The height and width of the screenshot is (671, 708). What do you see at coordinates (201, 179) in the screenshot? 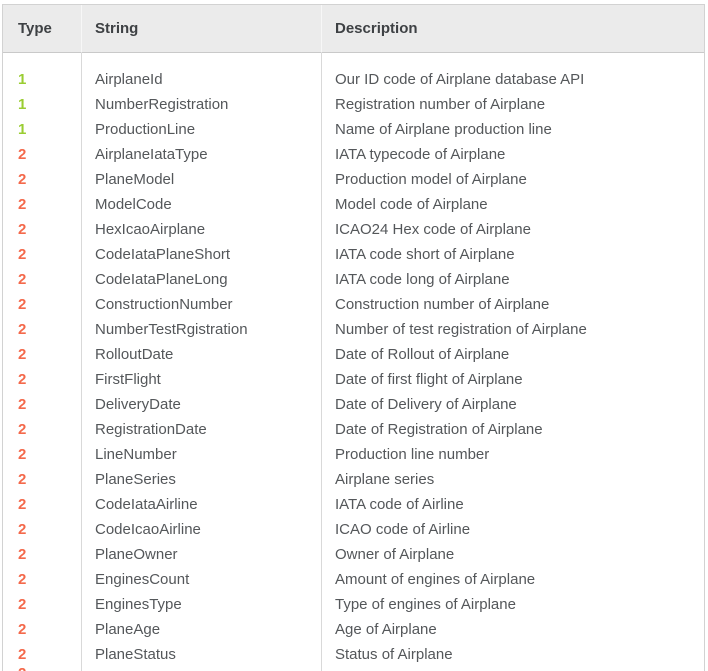
I see `string-cell: PlaneModel` at bounding box center [201, 179].